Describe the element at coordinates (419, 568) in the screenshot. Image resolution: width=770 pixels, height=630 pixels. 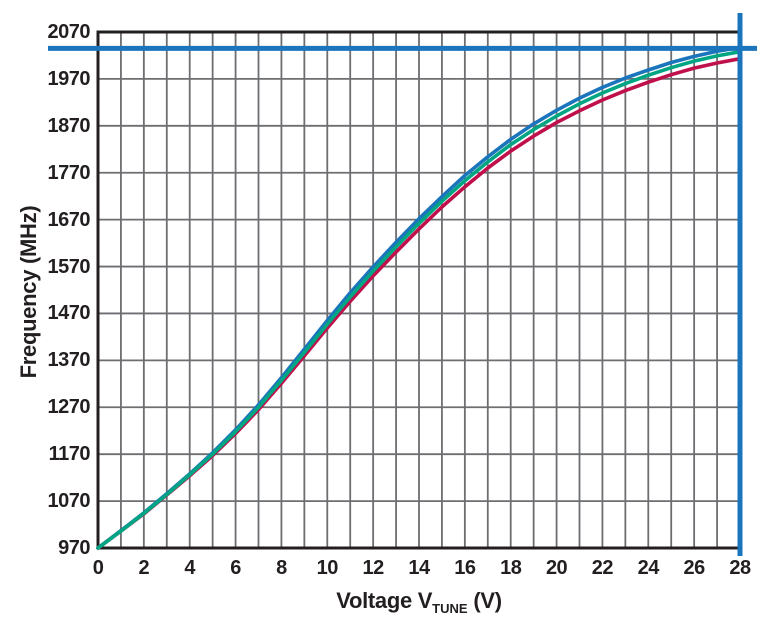
I see `x-tick-label: 14` at that location.